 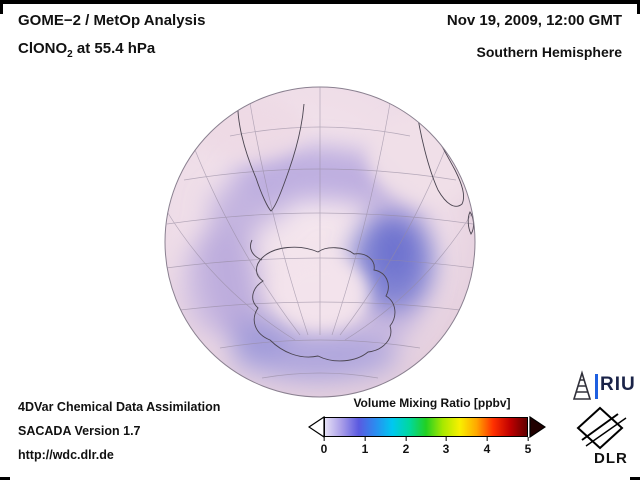 I want to click on frame-top-border, so click(x=320, y=2).